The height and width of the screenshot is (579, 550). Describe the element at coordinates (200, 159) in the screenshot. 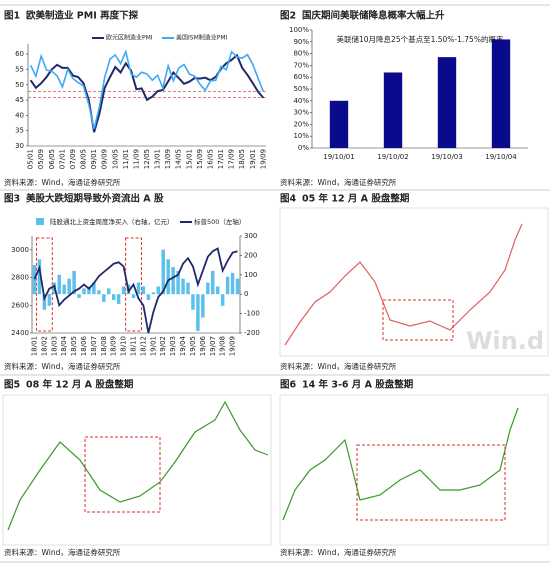

I see `x-tick-label: 15/09` at that location.